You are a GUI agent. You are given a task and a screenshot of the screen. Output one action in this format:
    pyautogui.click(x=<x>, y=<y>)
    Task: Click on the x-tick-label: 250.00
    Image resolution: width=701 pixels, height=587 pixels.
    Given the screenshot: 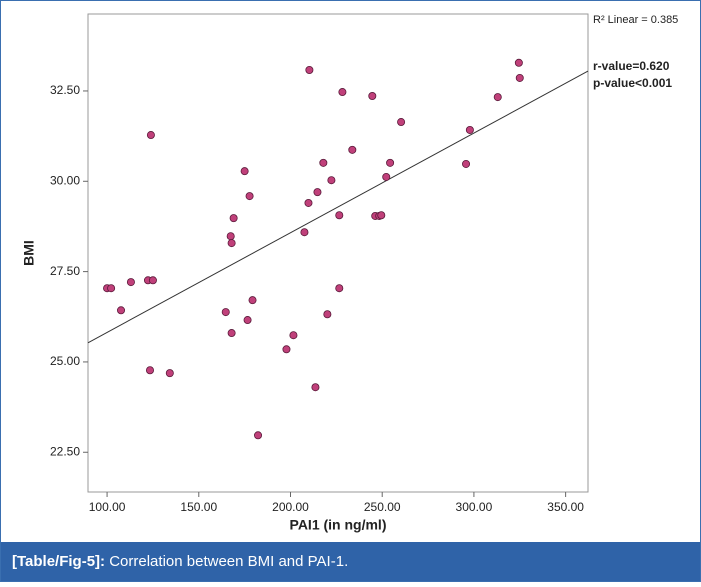 What is the action you would take?
    pyautogui.click(x=382, y=507)
    